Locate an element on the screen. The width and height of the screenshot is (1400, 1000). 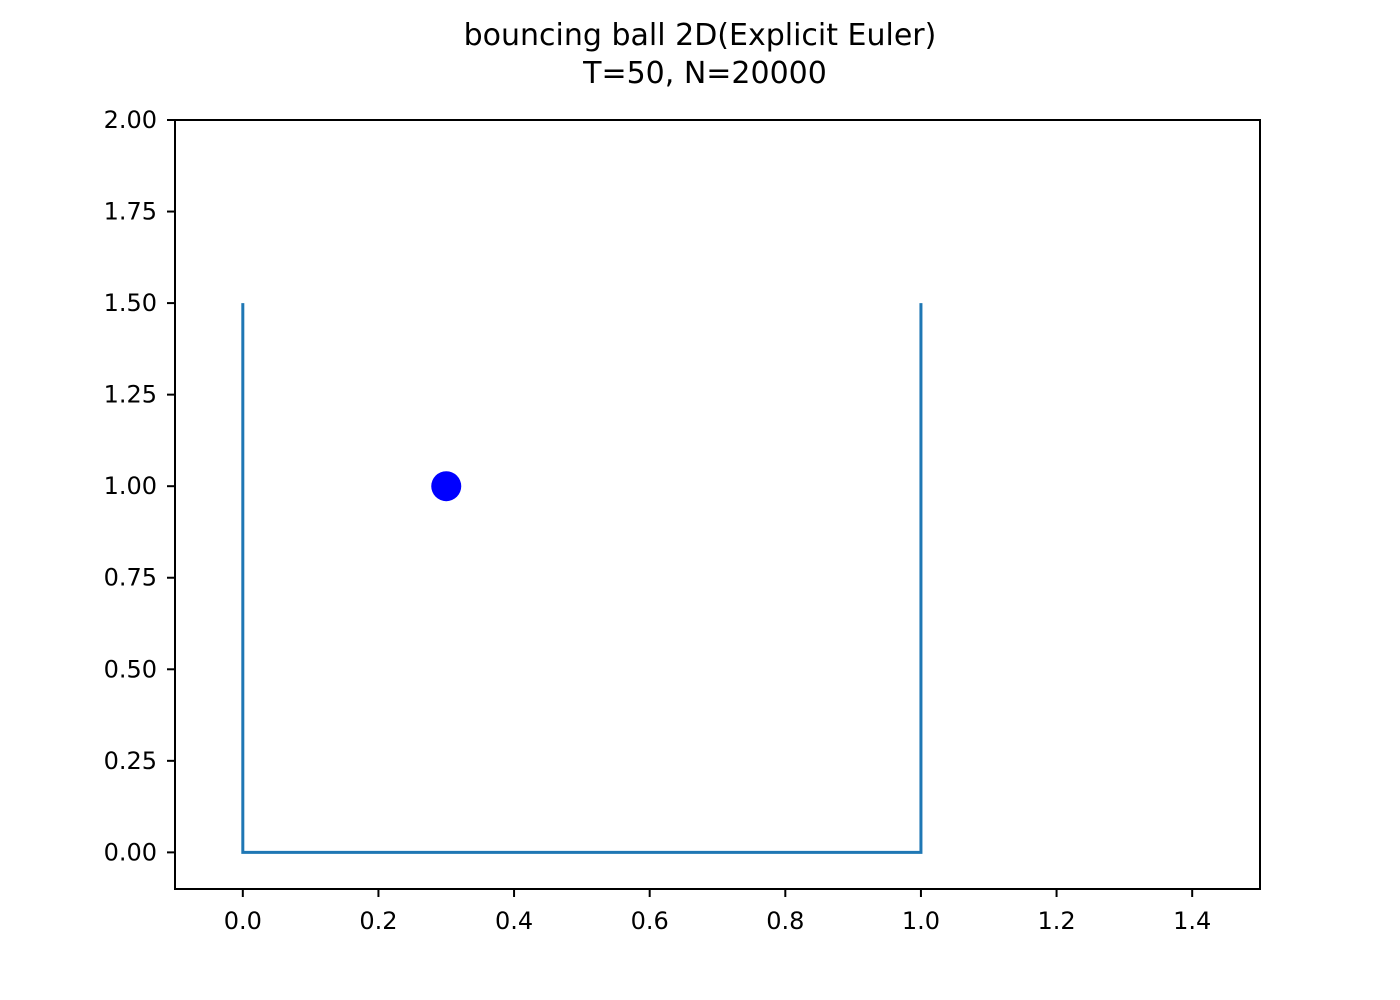
x-tick-label: 1.2 is located at coordinates (1056, 921).